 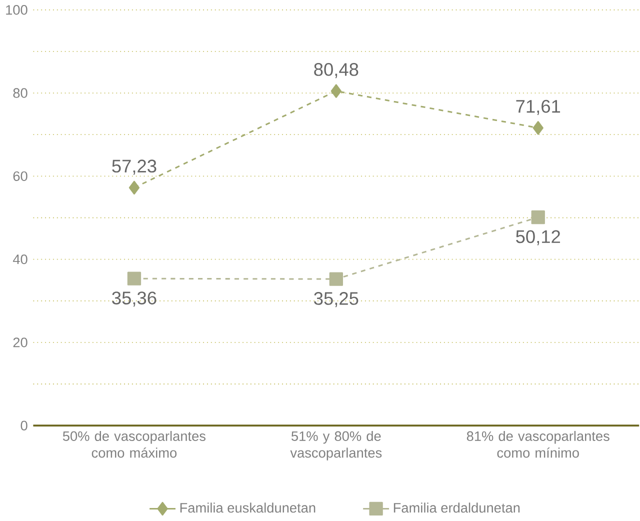 What do you see at coordinates (248, 507) in the screenshot?
I see `legend-label: Familia euskaldunetan` at bounding box center [248, 507].